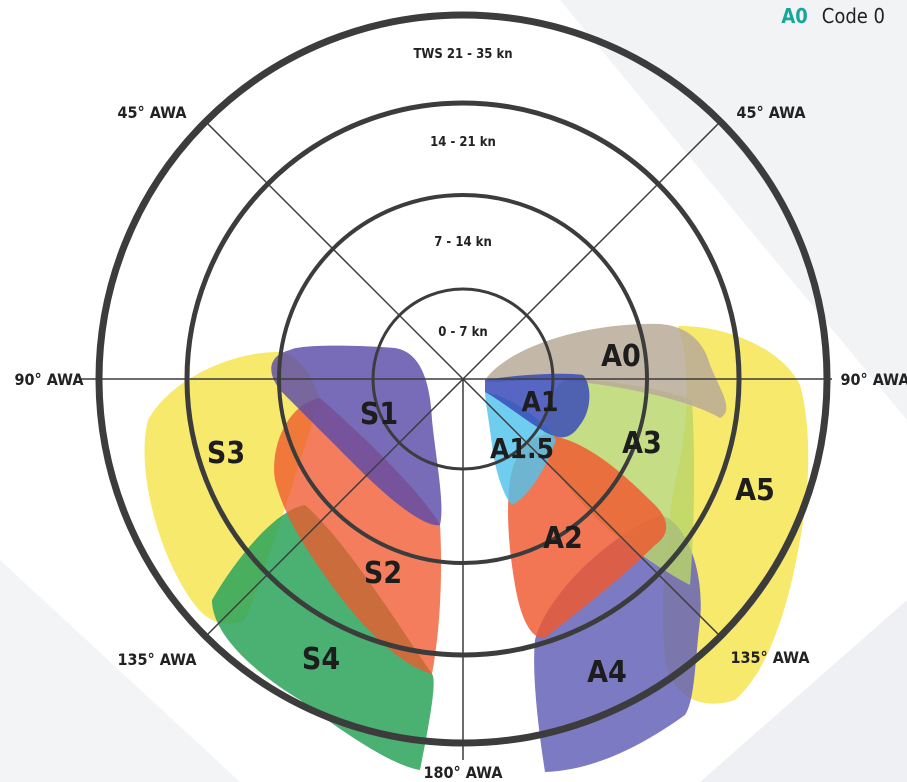 This screenshot has height=782, width=907. Describe the element at coordinates (587, 536) in the screenshot. I see `zone-A2` at that location.